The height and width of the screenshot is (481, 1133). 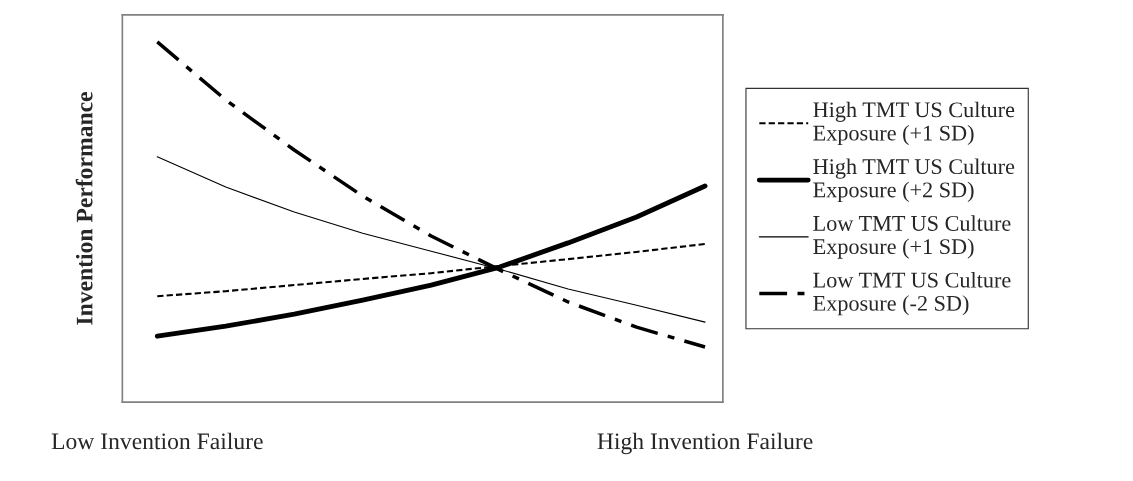 I want to click on y-axis-title: Invention Performance, so click(x=84, y=208).